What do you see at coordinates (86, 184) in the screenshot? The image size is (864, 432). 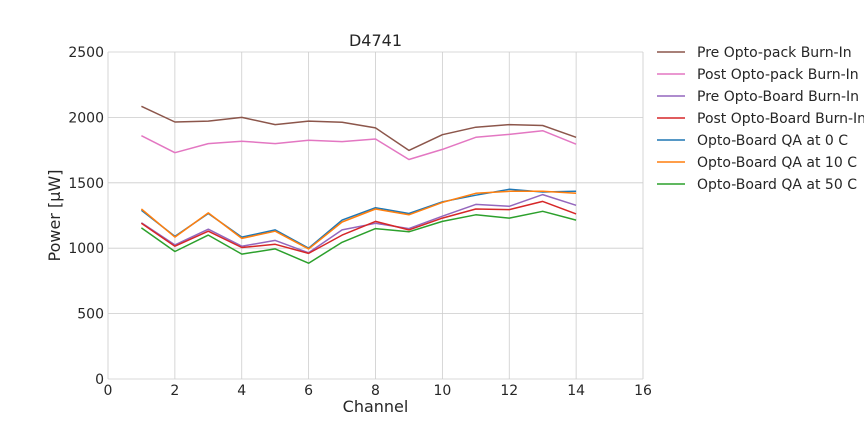 I see `y-tick-label: 1500` at bounding box center [86, 184].